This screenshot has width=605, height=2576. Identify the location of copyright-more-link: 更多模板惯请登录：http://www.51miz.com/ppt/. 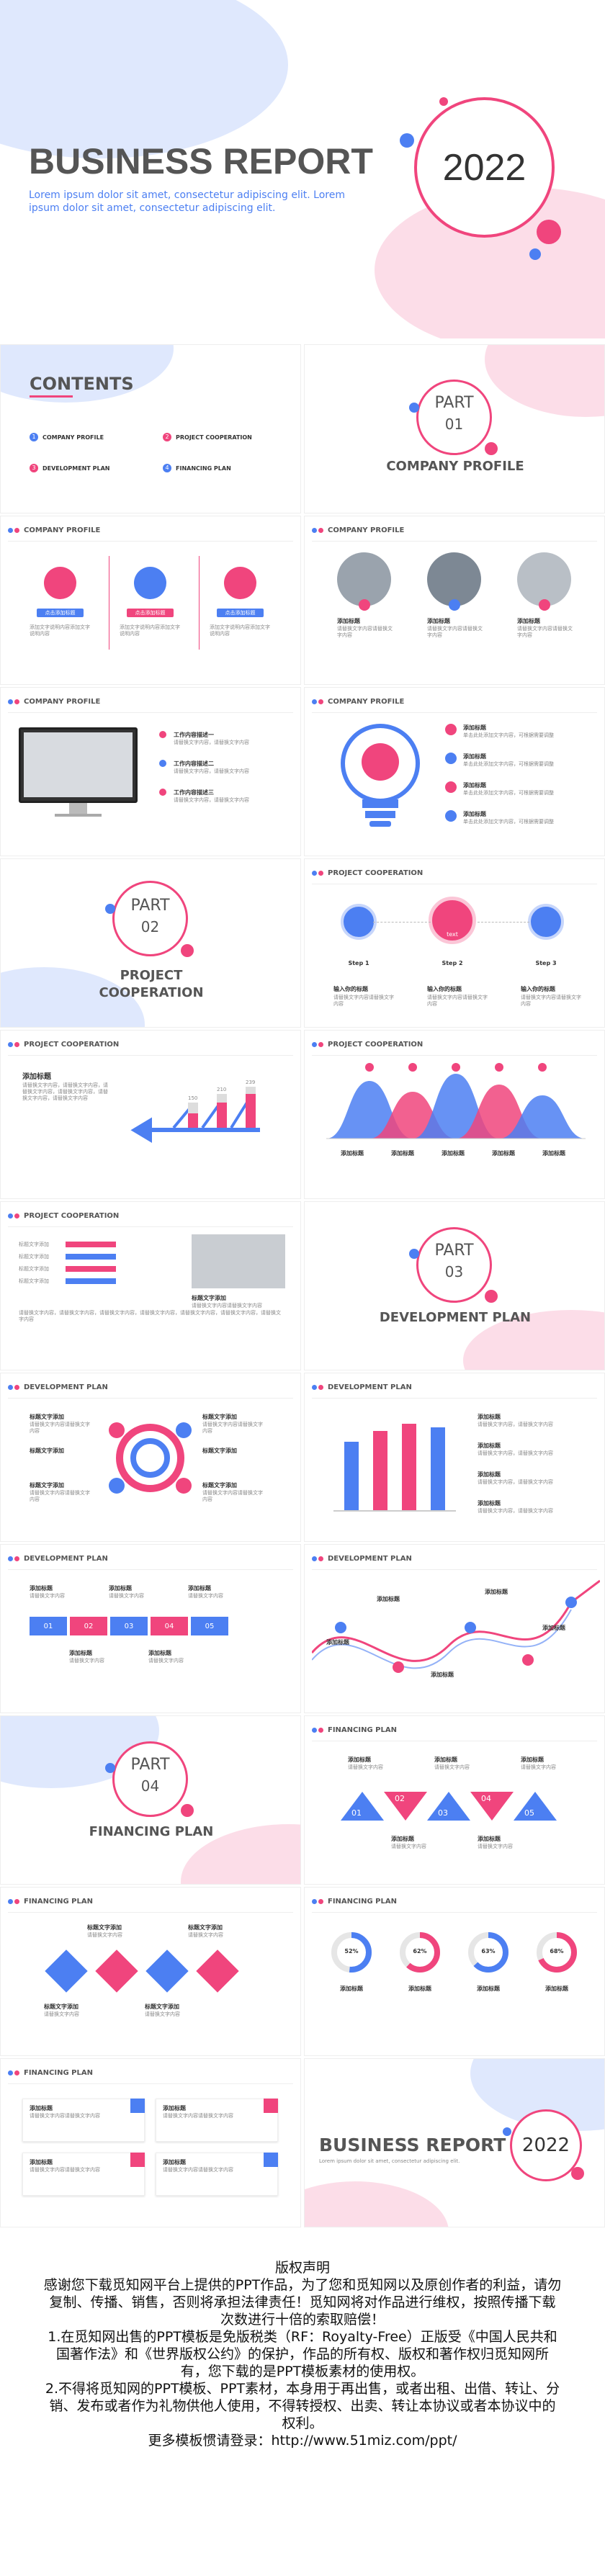
(302, 2441).